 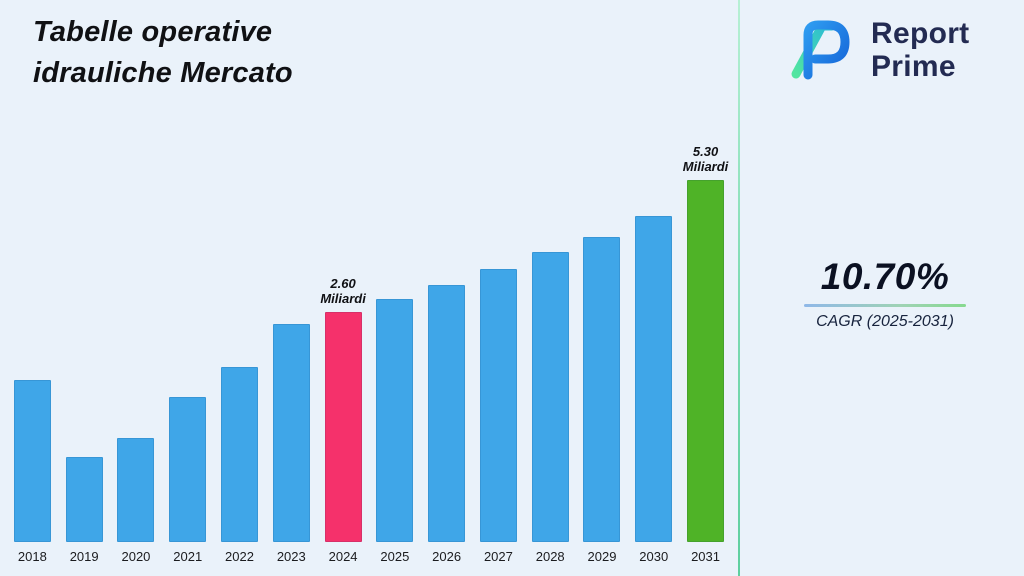 I want to click on brand: Report Prime, so click(x=875, y=50).